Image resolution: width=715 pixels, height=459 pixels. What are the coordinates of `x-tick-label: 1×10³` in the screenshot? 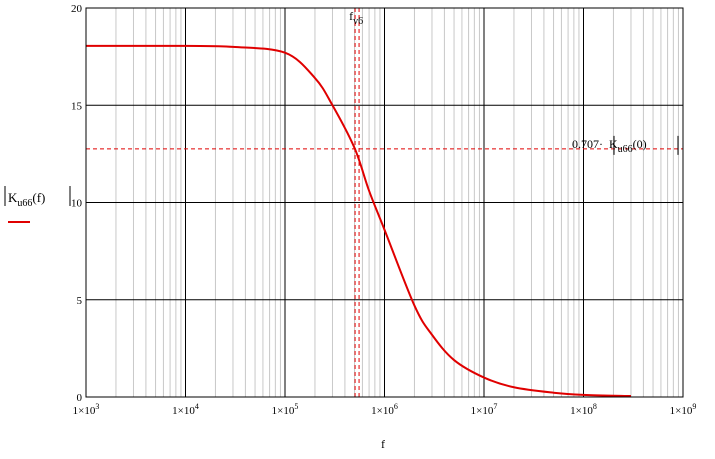 It's located at (86, 409).